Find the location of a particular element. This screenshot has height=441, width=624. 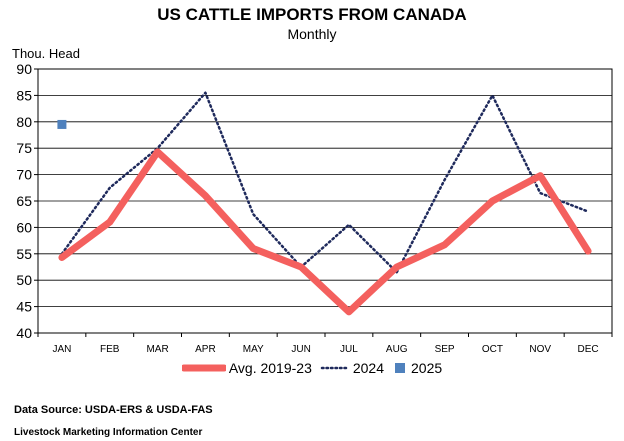

y-tick-label: 90 is located at coordinates (24, 69).